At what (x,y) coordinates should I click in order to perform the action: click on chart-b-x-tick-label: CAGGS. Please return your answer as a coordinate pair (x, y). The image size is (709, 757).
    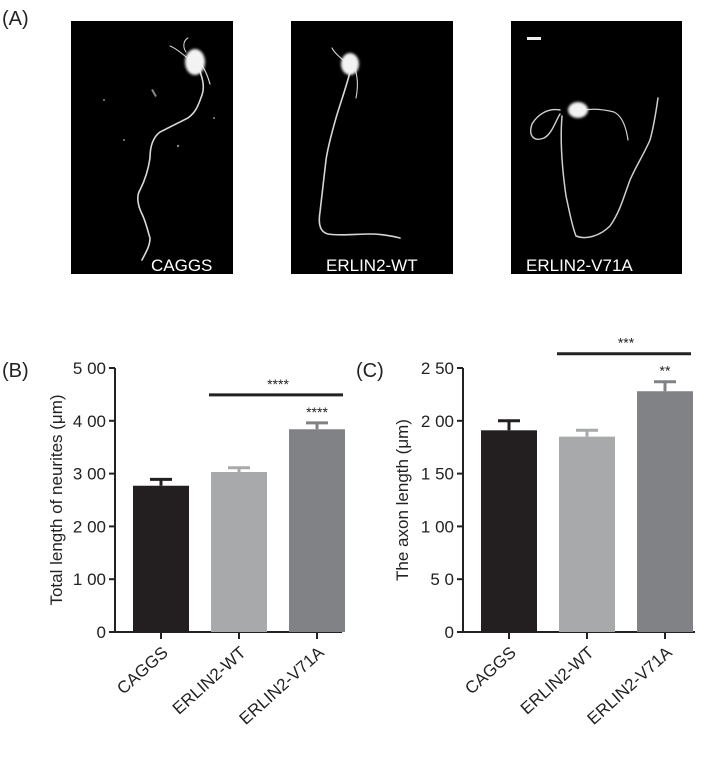
    Looking at the image, I should click on (142, 670).